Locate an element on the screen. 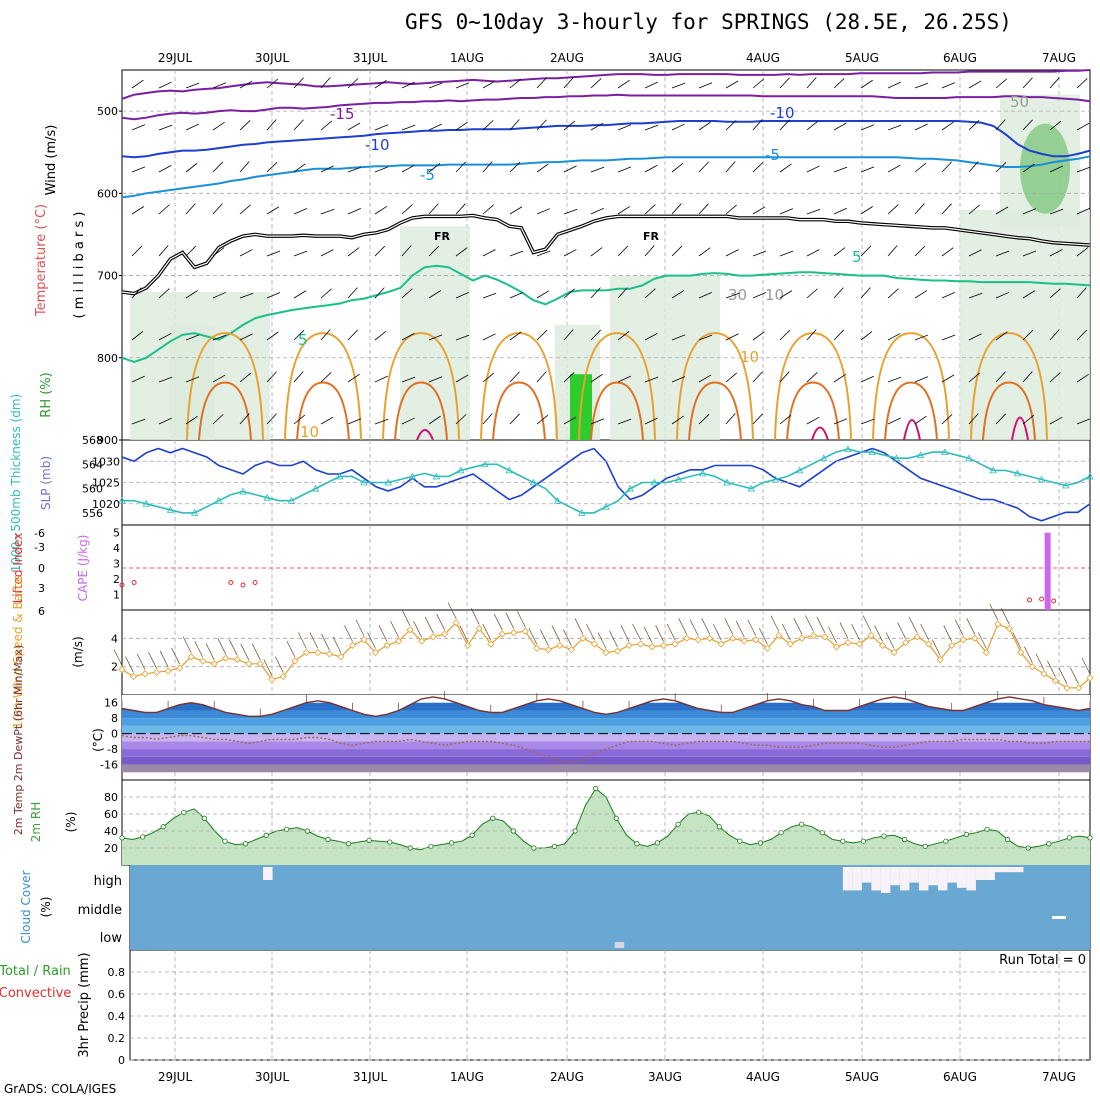 This screenshot has height=1100, width=1100. thickness-ytick: 564 is located at coordinates (92, 464).